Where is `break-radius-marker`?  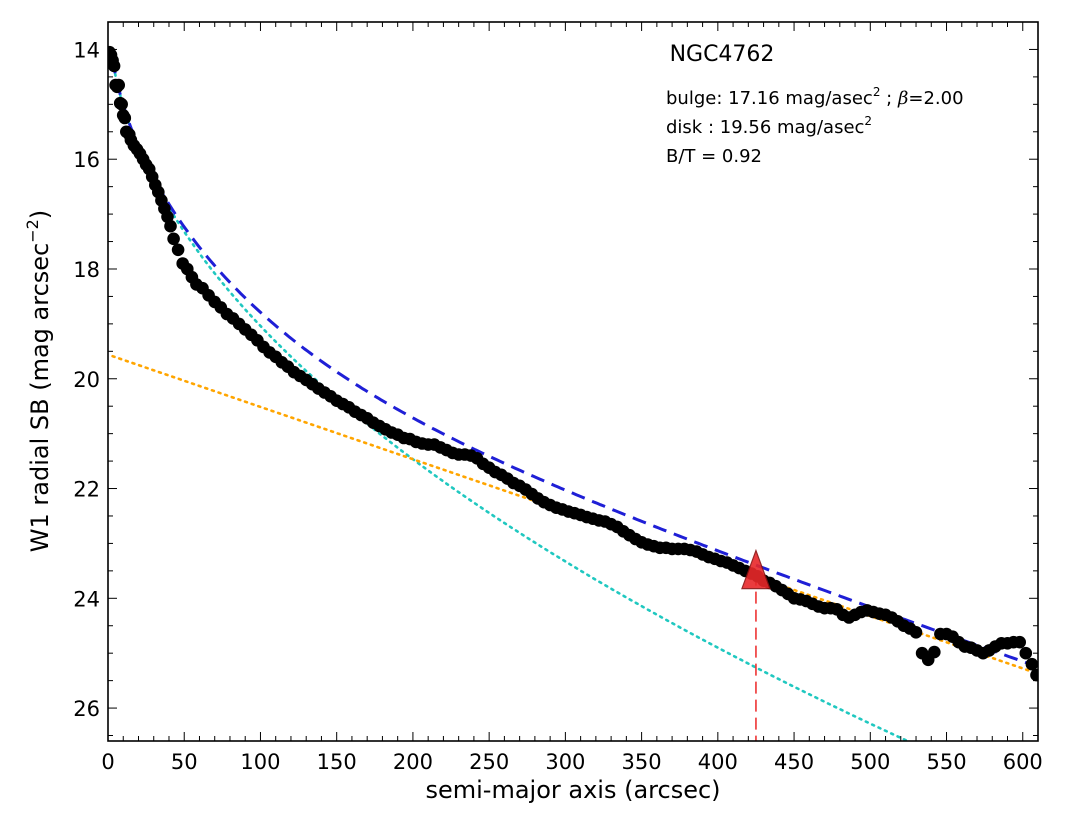
break-radius-marker is located at coordinates (756, 569).